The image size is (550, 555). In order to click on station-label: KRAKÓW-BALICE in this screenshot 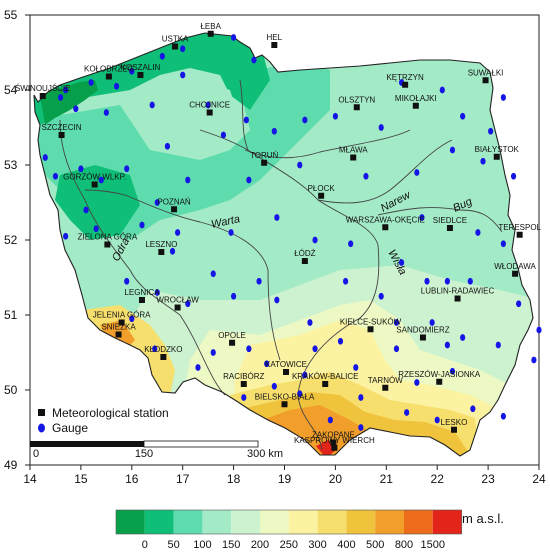, I will do `click(325, 376)`.